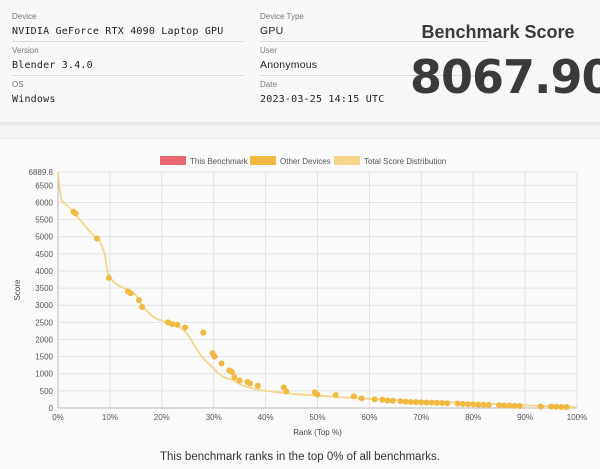 The image size is (600, 469). What do you see at coordinates (128, 93) in the screenshot?
I see `os-field: OS Windows` at bounding box center [128, 93].